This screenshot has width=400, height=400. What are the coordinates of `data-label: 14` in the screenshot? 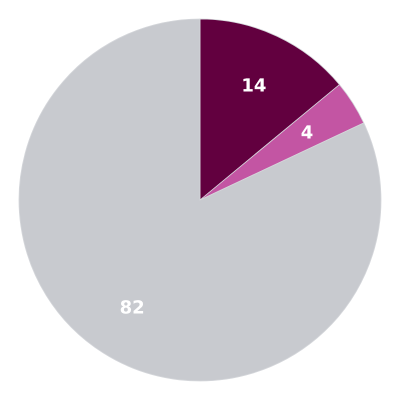 It's located at (253, 86).